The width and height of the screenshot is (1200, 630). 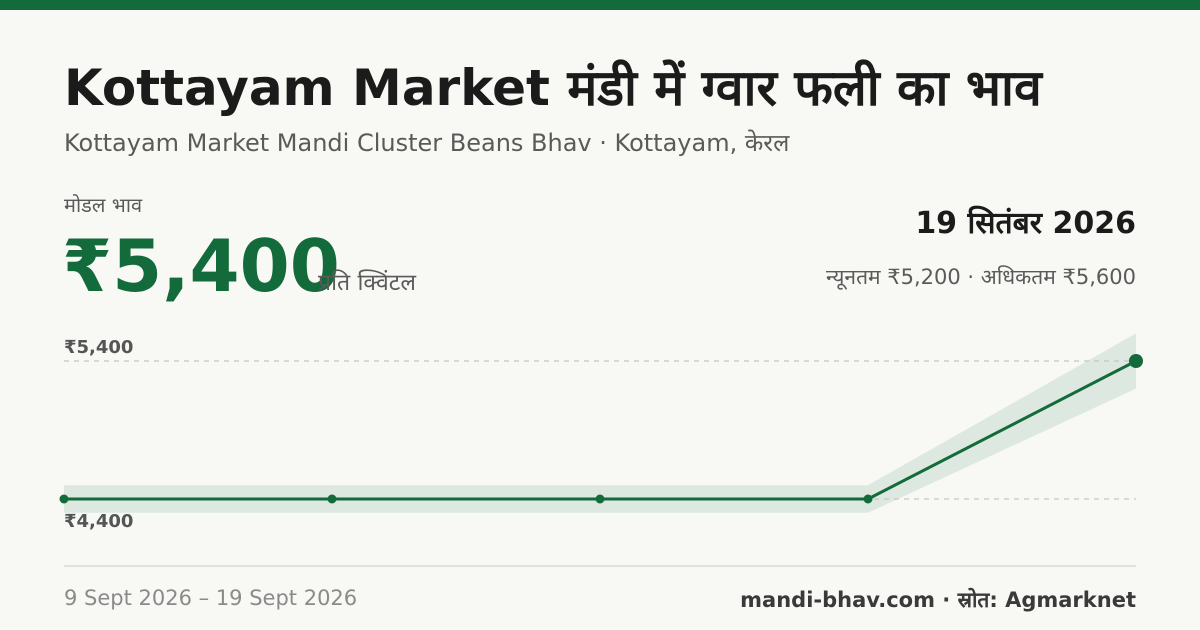 What do you see at coordinates (103, 205) in the screenshot?
I see `modal-price-label: मोडल भाव` at bounding box center [103, 205].